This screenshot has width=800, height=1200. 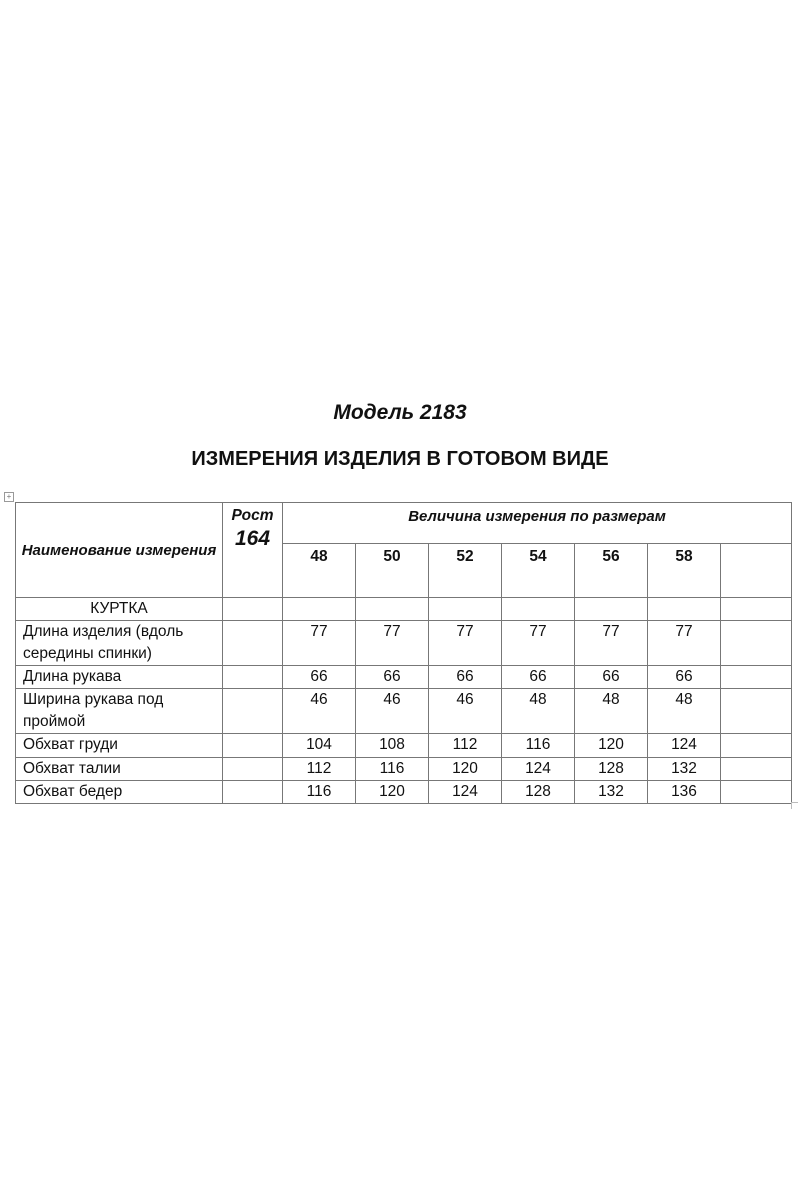 What do you see at coordinates (319, 745) in the screenshot?
I see `value-cell: 104` at bounding box center [319, 745].